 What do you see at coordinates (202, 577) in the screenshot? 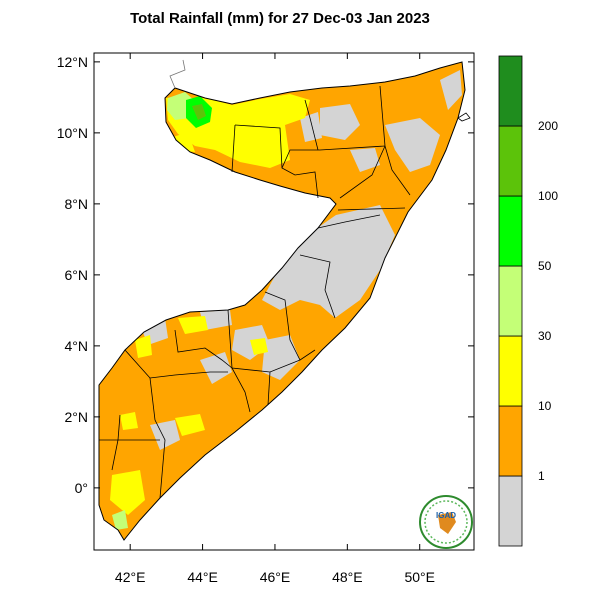
I see `lon-tick-label: 44°E` at bounding box center [202, 577].